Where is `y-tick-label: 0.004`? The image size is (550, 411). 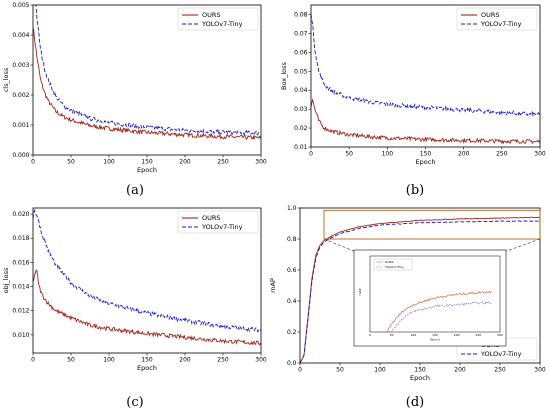 y-tick-label: 0.004 is located at coordinates (20, 35).